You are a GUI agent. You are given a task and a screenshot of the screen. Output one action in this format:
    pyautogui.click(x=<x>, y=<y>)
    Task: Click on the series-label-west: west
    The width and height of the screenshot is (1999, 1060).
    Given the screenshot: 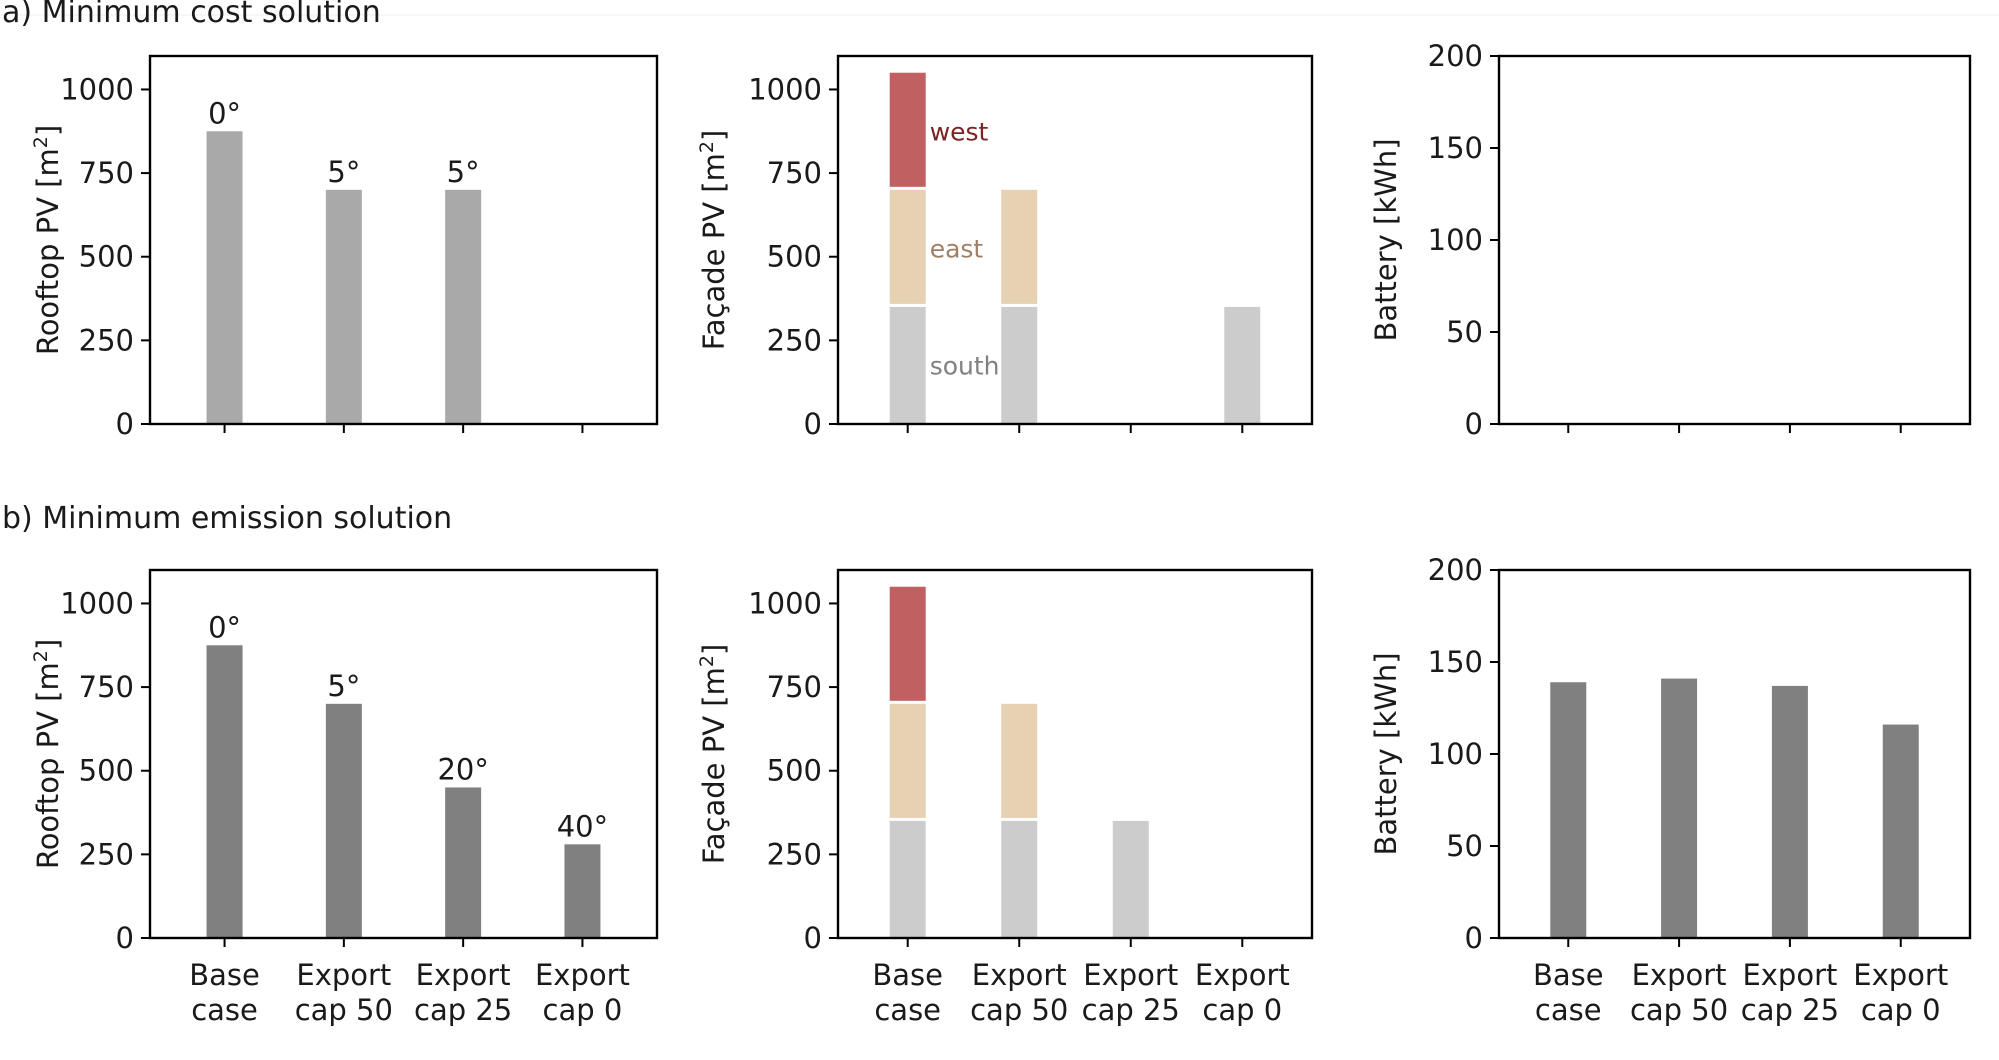 What is the action you would take?
    pyautogui.click(x=959, y=131)
    